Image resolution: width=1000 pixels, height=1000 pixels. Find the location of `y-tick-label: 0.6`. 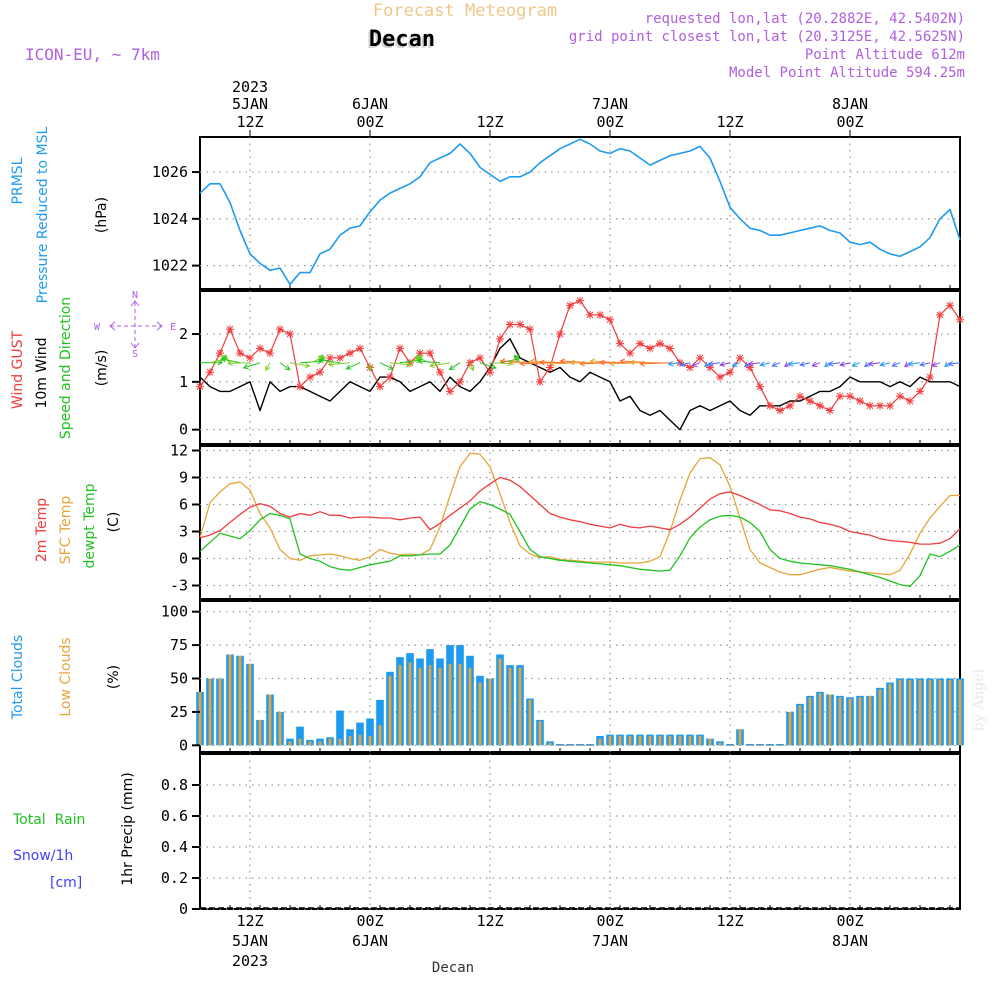

y-tick-label: 0.6 is located at coordinates (174, 816).